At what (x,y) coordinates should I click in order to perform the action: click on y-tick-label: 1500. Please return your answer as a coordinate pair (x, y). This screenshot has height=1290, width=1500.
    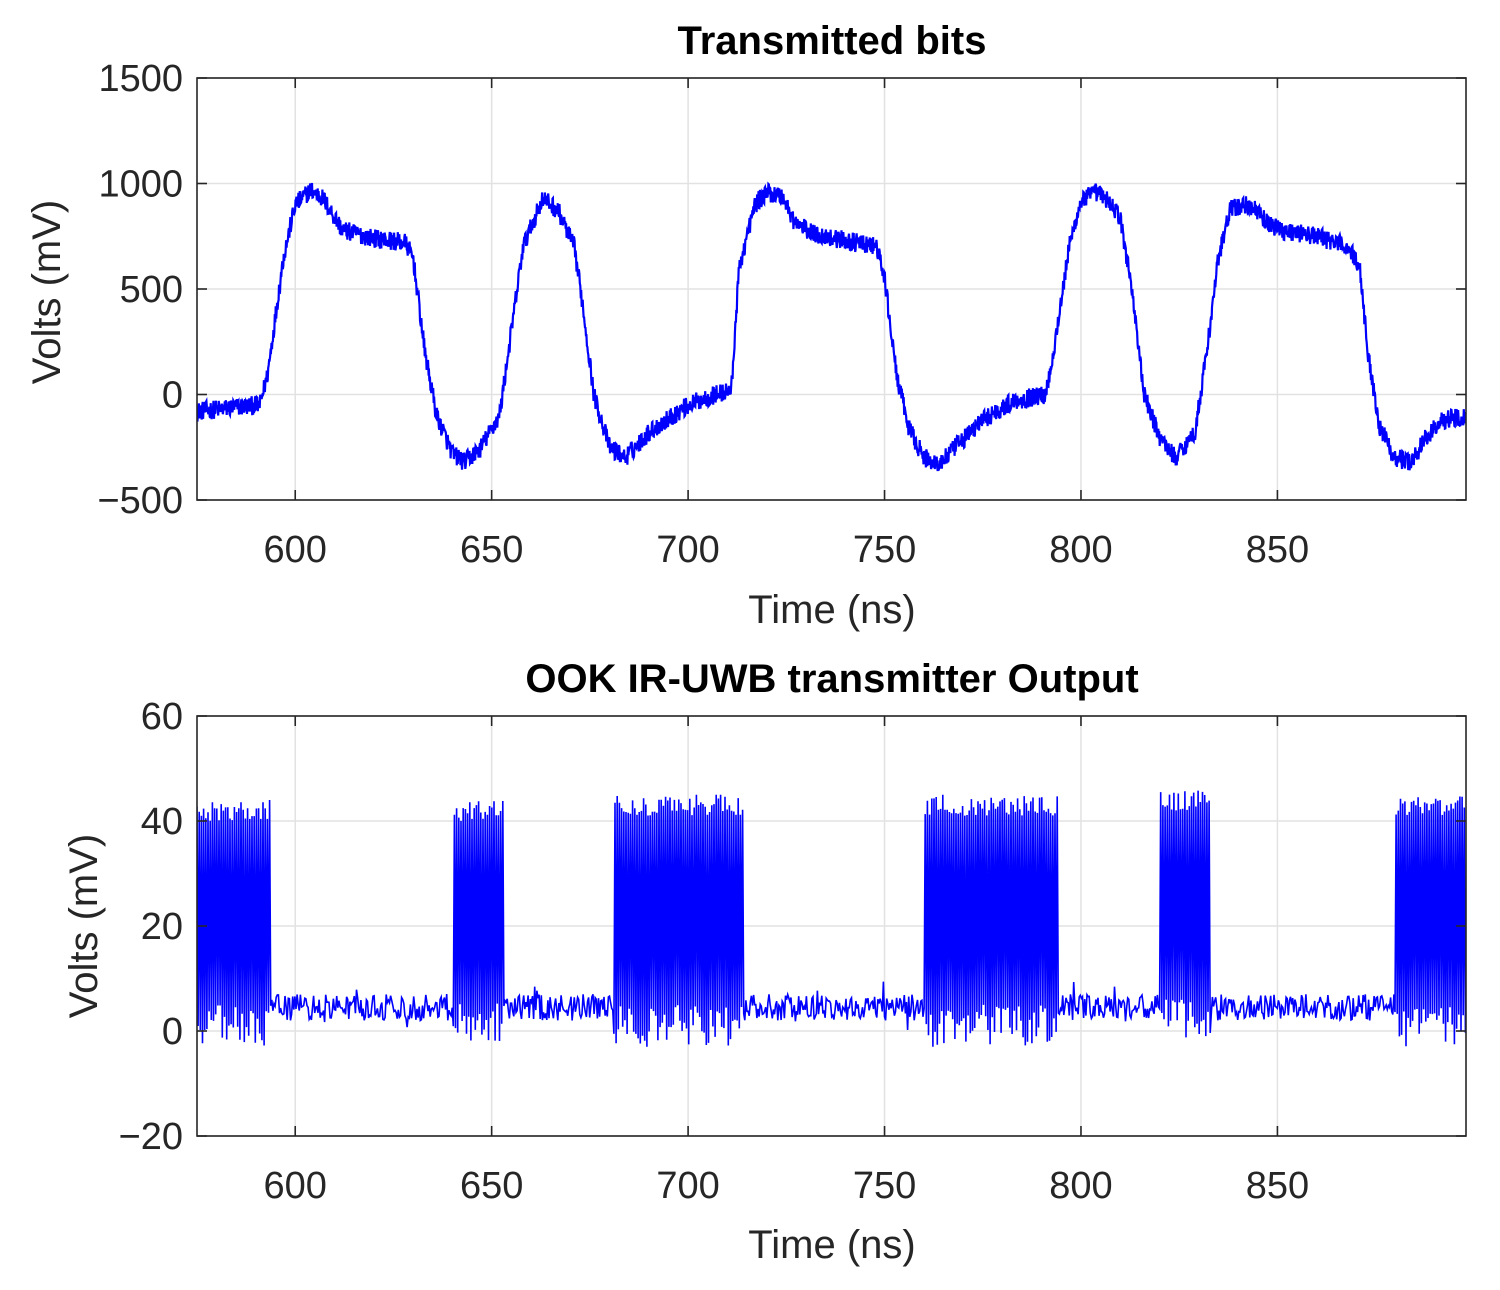
    Looking at the image, I should click on (140, 79).